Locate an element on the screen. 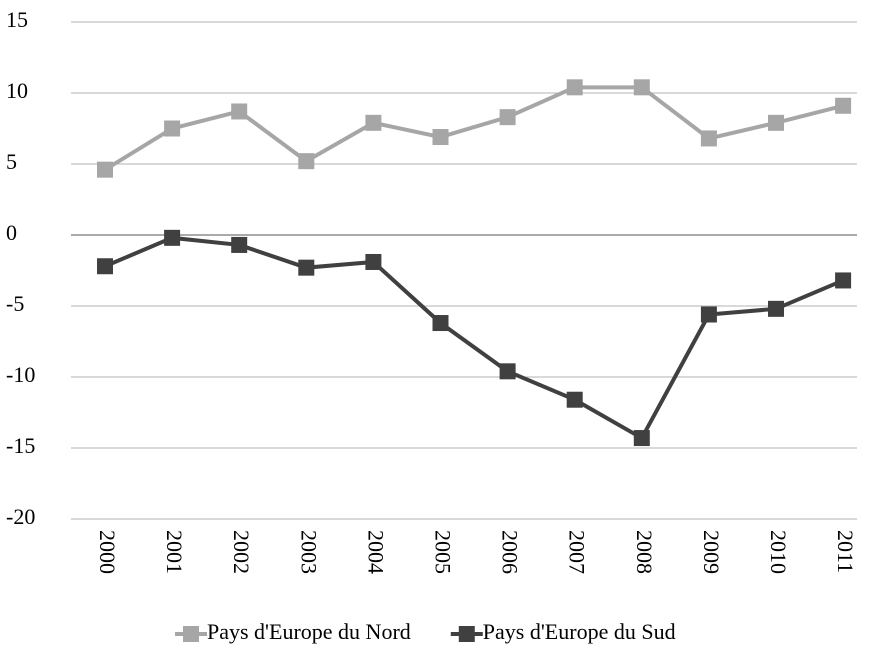 The width and height of the screenshot is (871, 657). x-tick-label: 2002 is located at coordinates (241, 552).